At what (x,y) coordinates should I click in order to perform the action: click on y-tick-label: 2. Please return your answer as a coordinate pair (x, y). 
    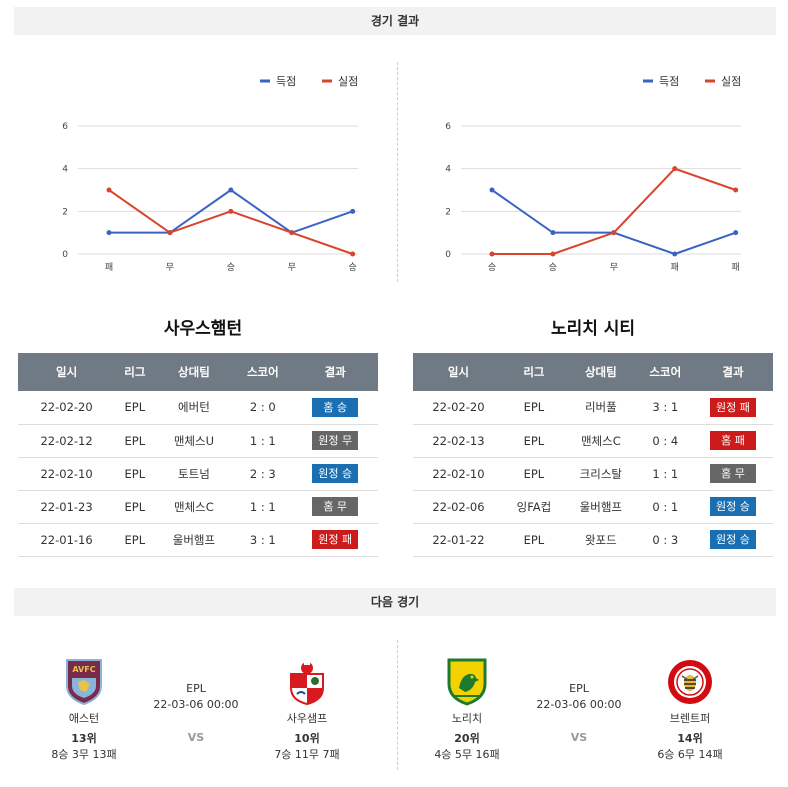
    Looking at the image, I should click on (448, 212).